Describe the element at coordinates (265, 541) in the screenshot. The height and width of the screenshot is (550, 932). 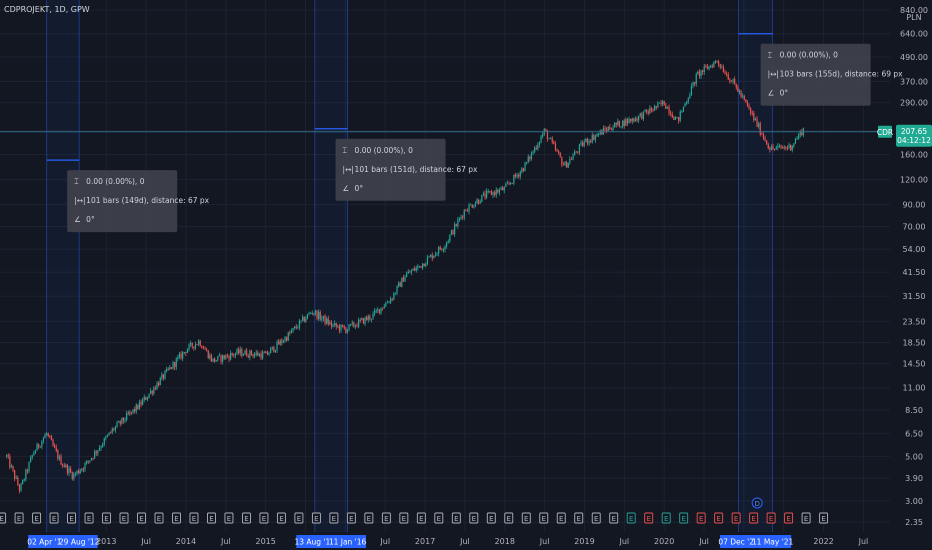
I see `x-tick-label: 2015` at that location.